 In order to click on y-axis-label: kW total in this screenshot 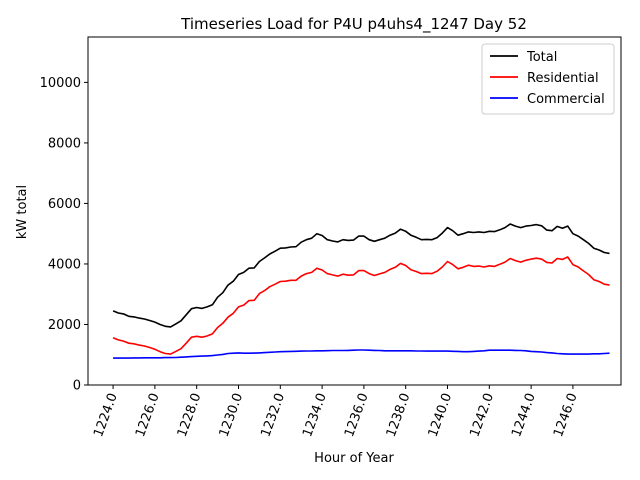, I will do `click(22, 212)`.